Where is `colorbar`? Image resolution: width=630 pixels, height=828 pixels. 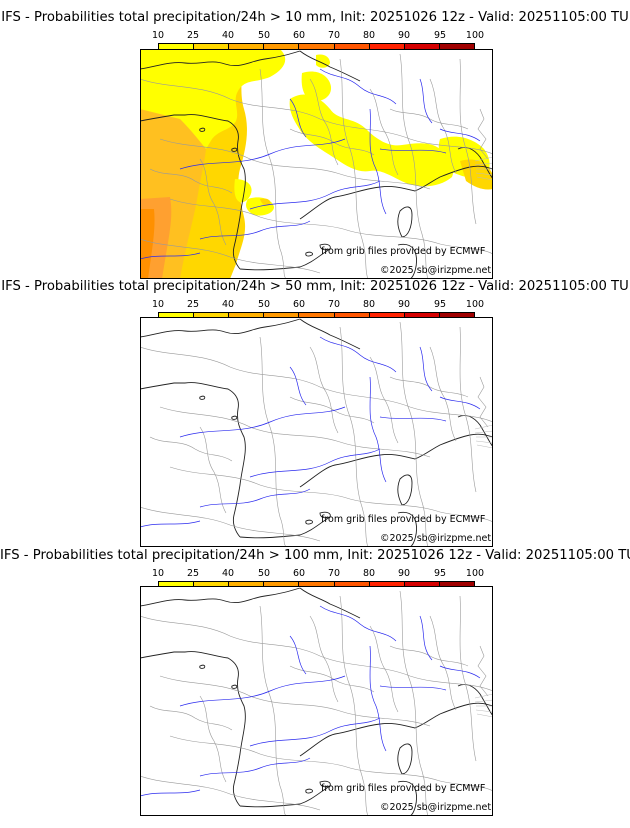
colorbar is located at coordinates (316, 316).